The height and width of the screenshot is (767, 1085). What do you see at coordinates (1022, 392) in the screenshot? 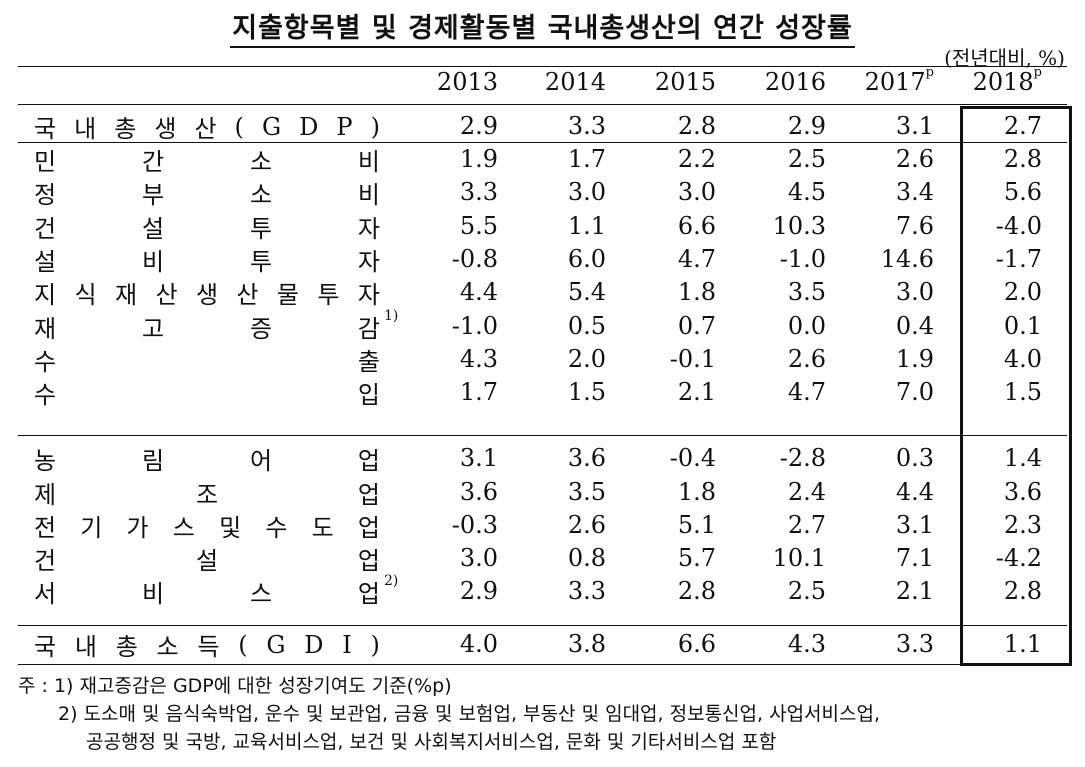
I see `cell-2018: 1.5` at bounding box center [1022, 392].